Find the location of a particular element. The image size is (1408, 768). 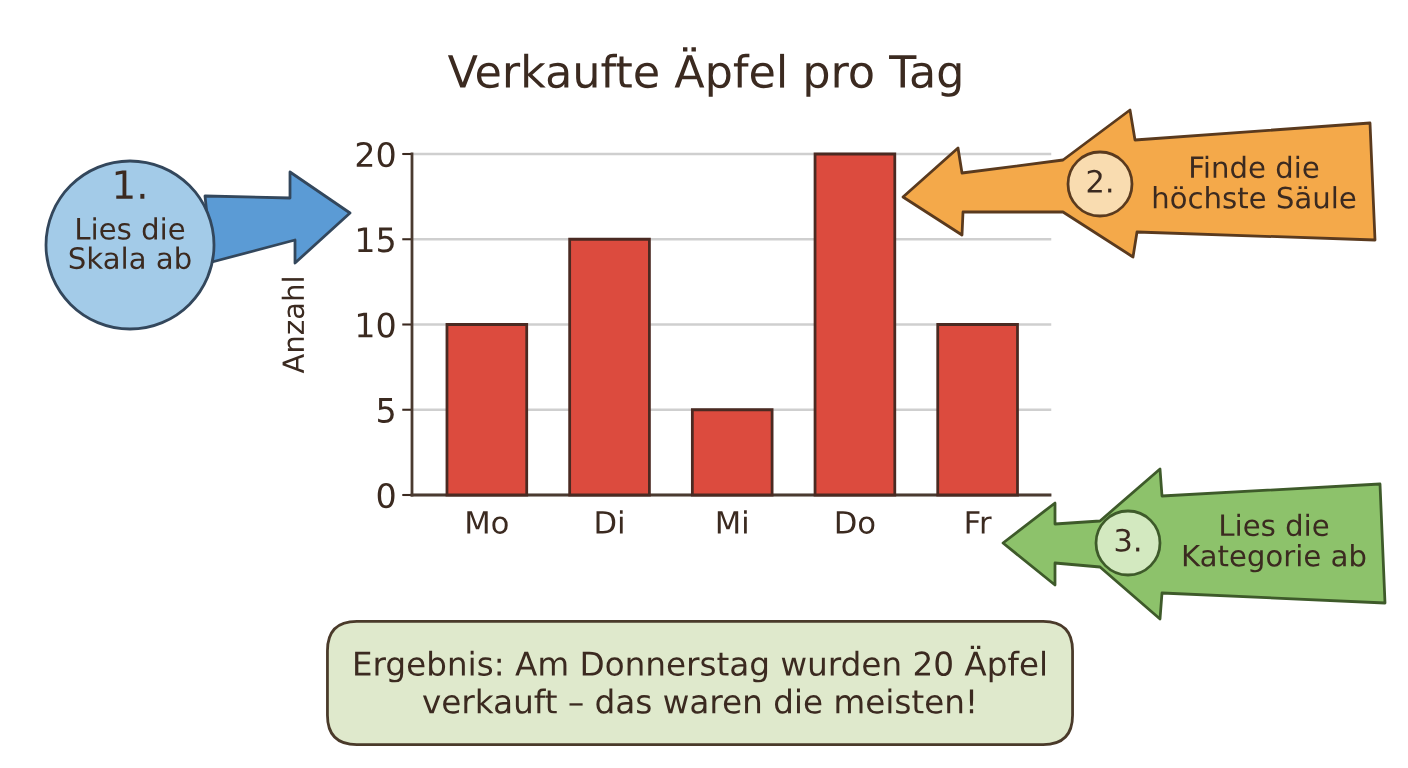

y-tick-label: 15 is located at coordinates (375, 240).